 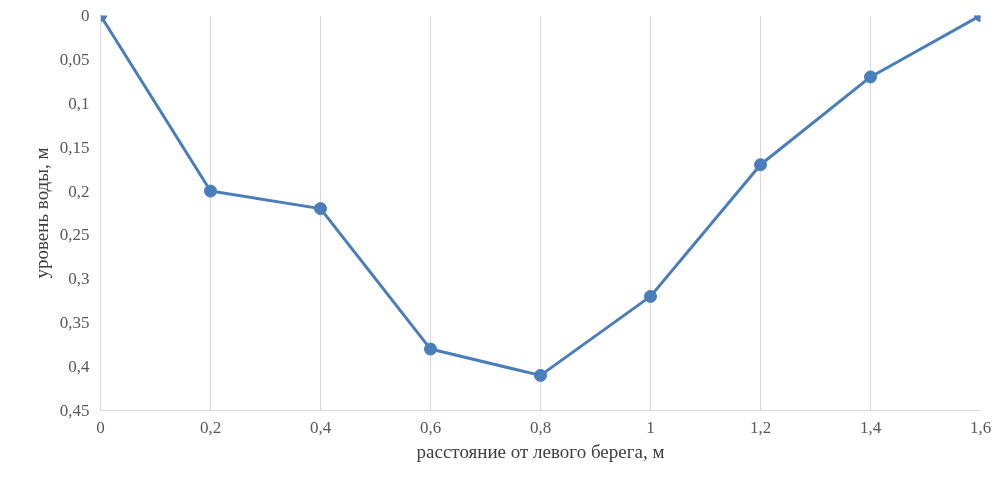 What do you see at coordinates (320, 427) in the screenshot?
I see `x-tick-label: 0,4` at bounding box center [320, 427].